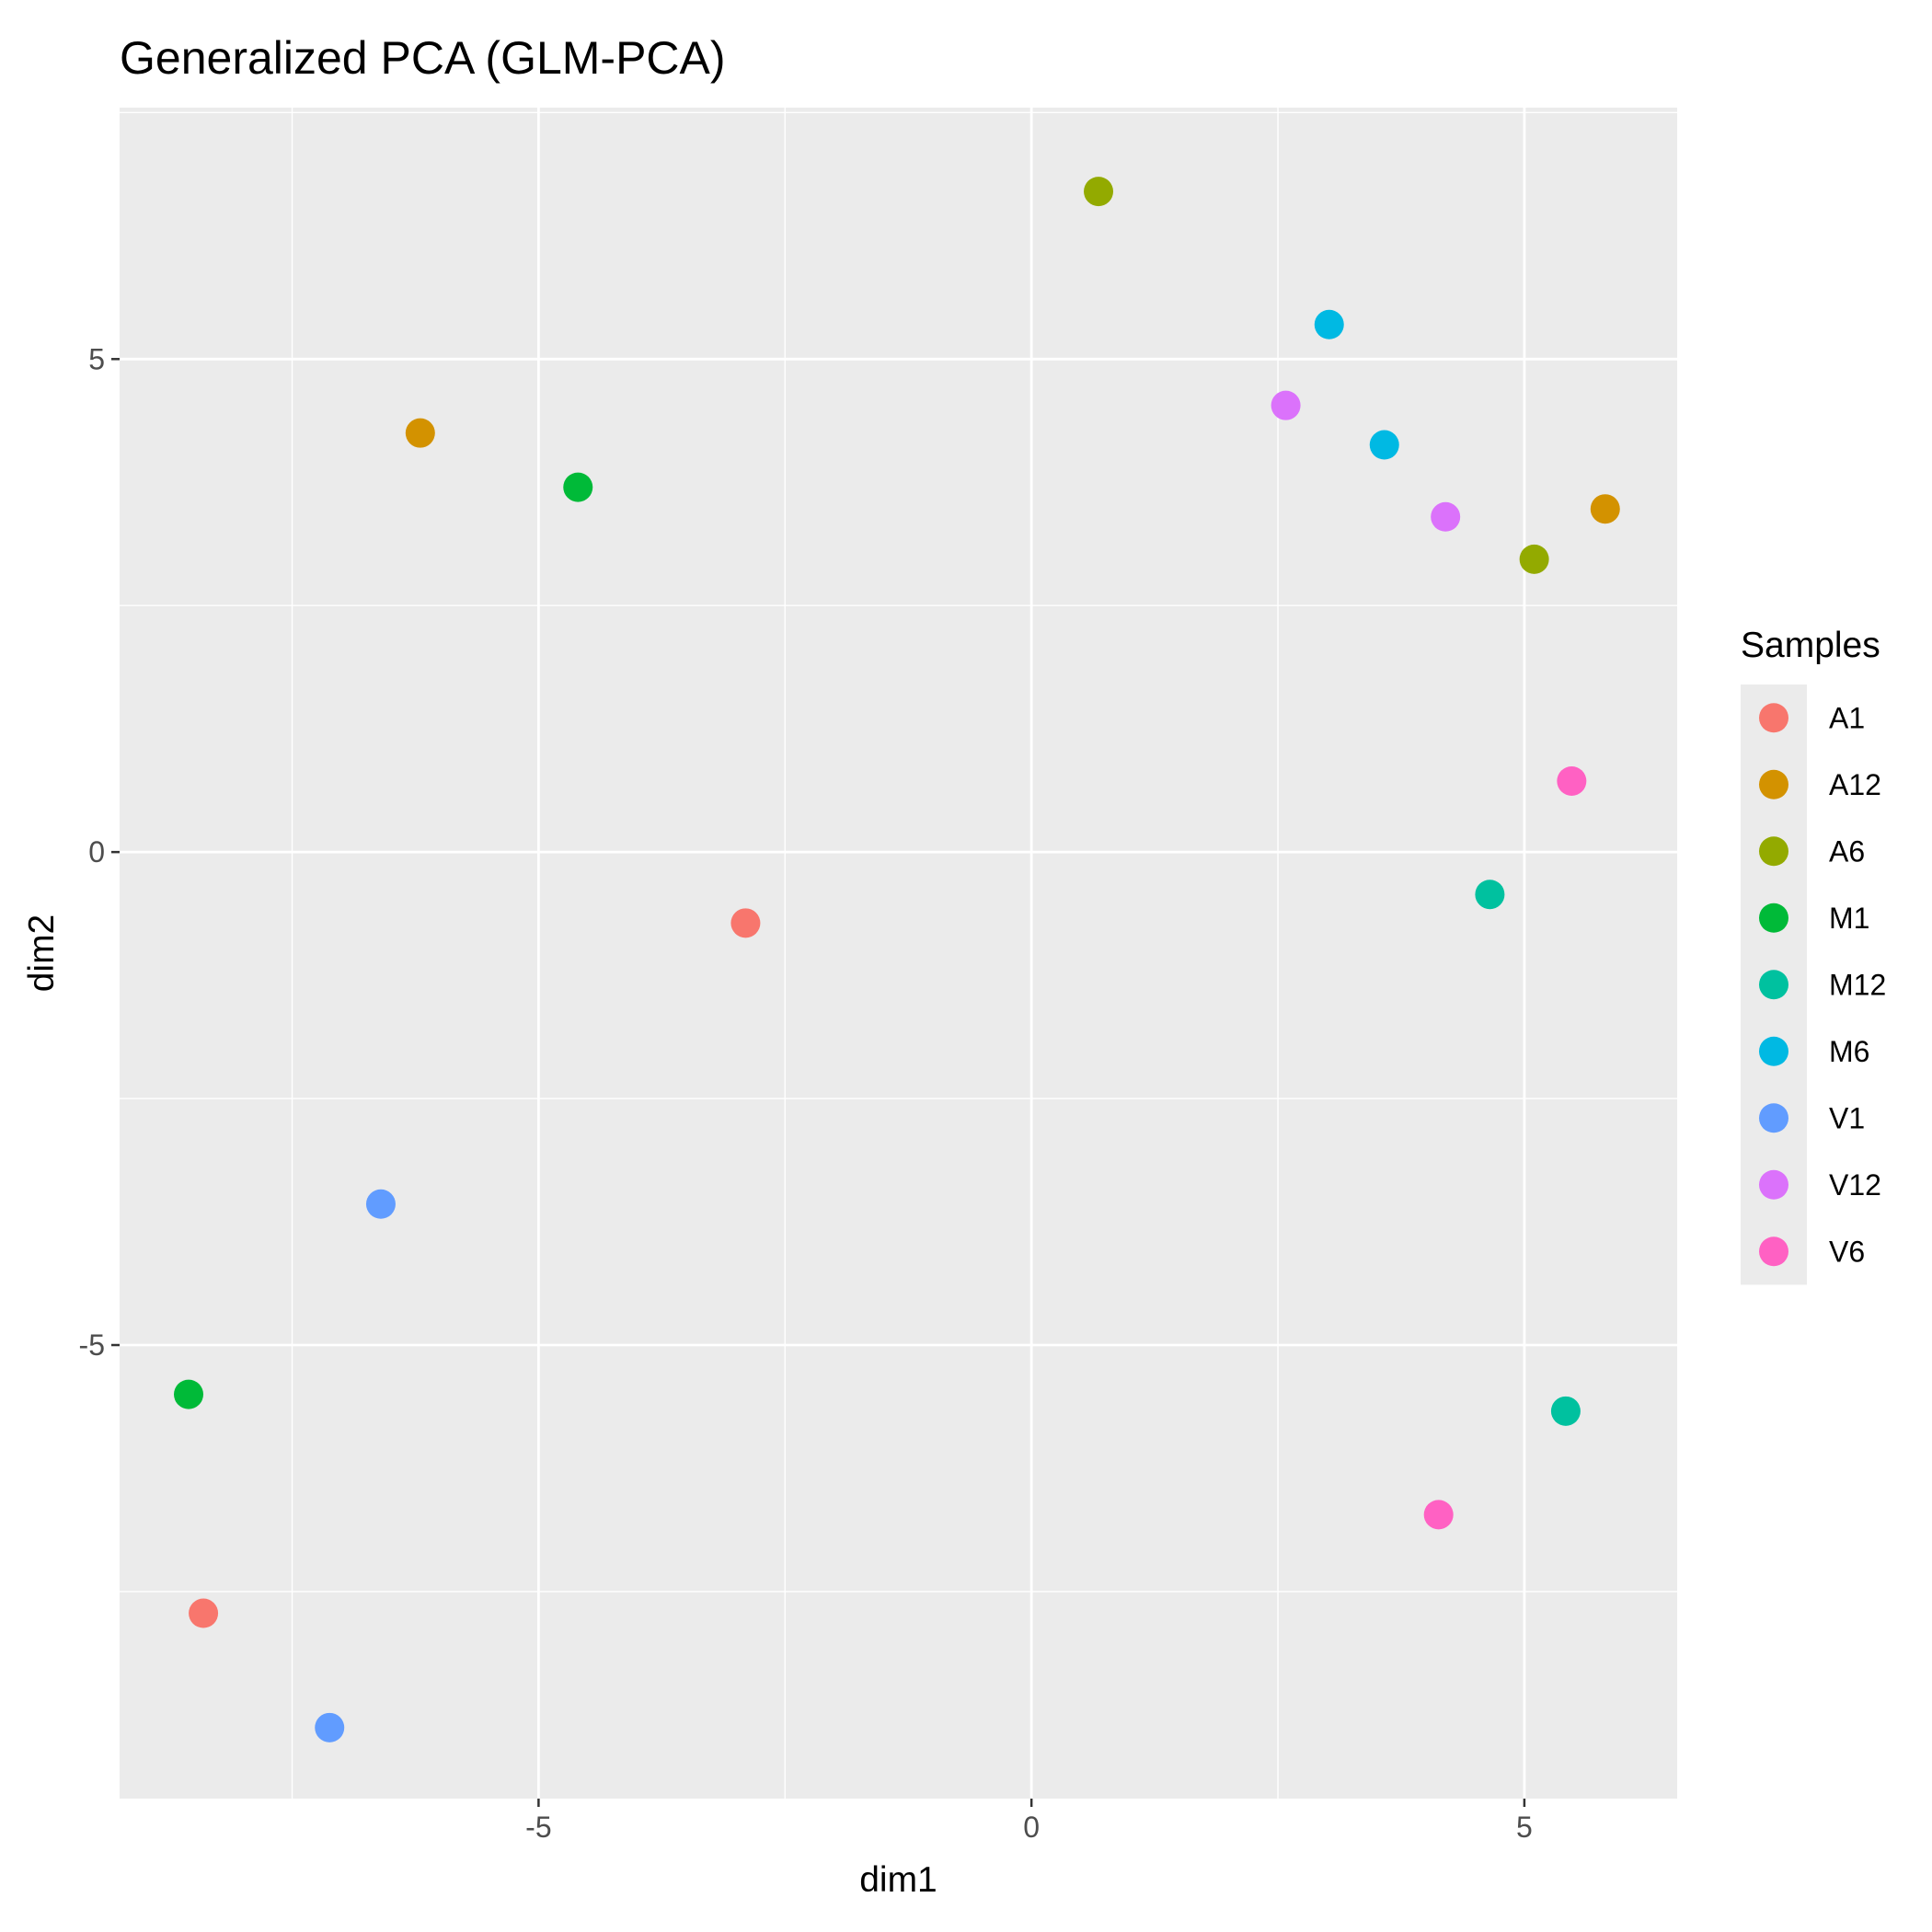 This screenshot has width=1932, height=1932. What do you see at coordinates (1855, 1185) in the screenshot?
I see `legend-label-v12: V12` at bounding box center [1855, 1185].